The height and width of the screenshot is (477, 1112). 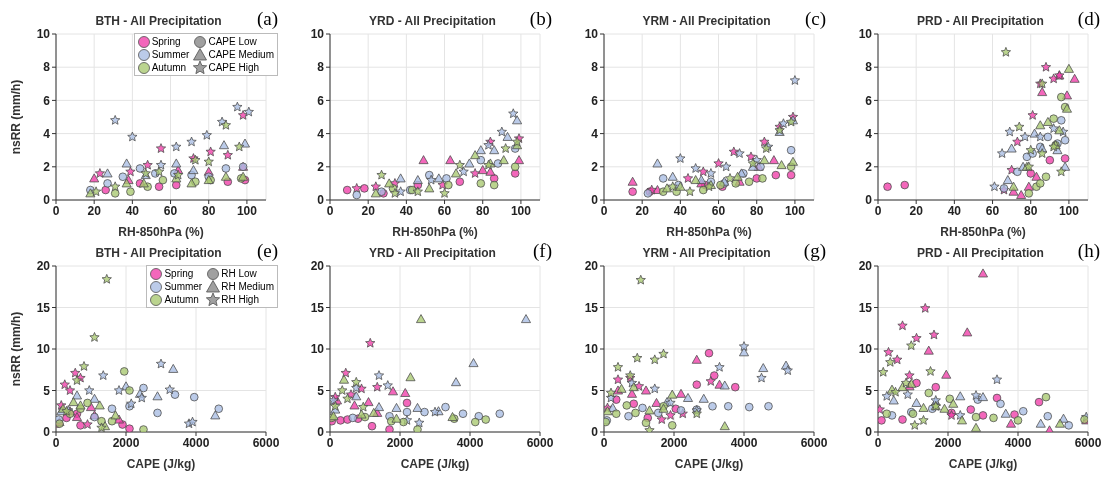 I want to click on annotation: RH Medium, so click(x=247, y=286).